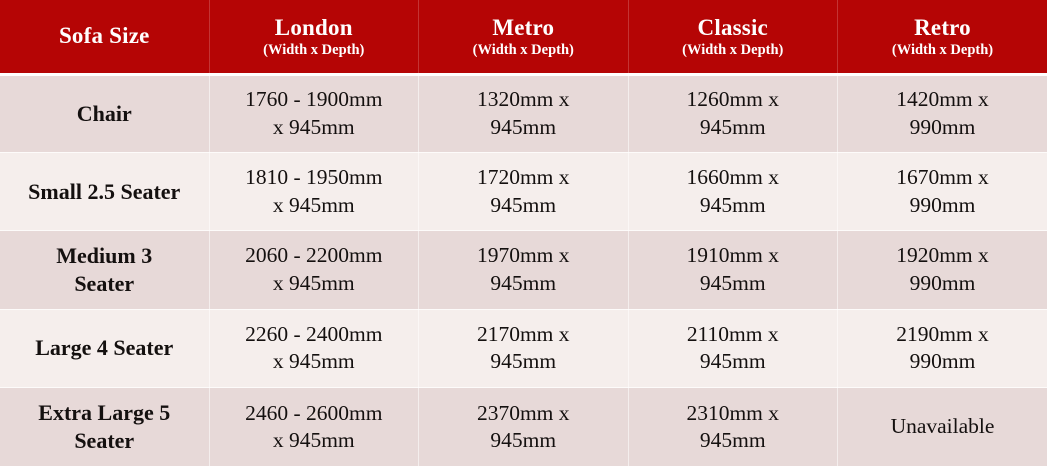 The height and width of the screenshot is (466, 1047). What do you see at coordinates (523, 255) in the screenshot?
I see `cell-line: 1970mm x` at bounding box center [523, 255].